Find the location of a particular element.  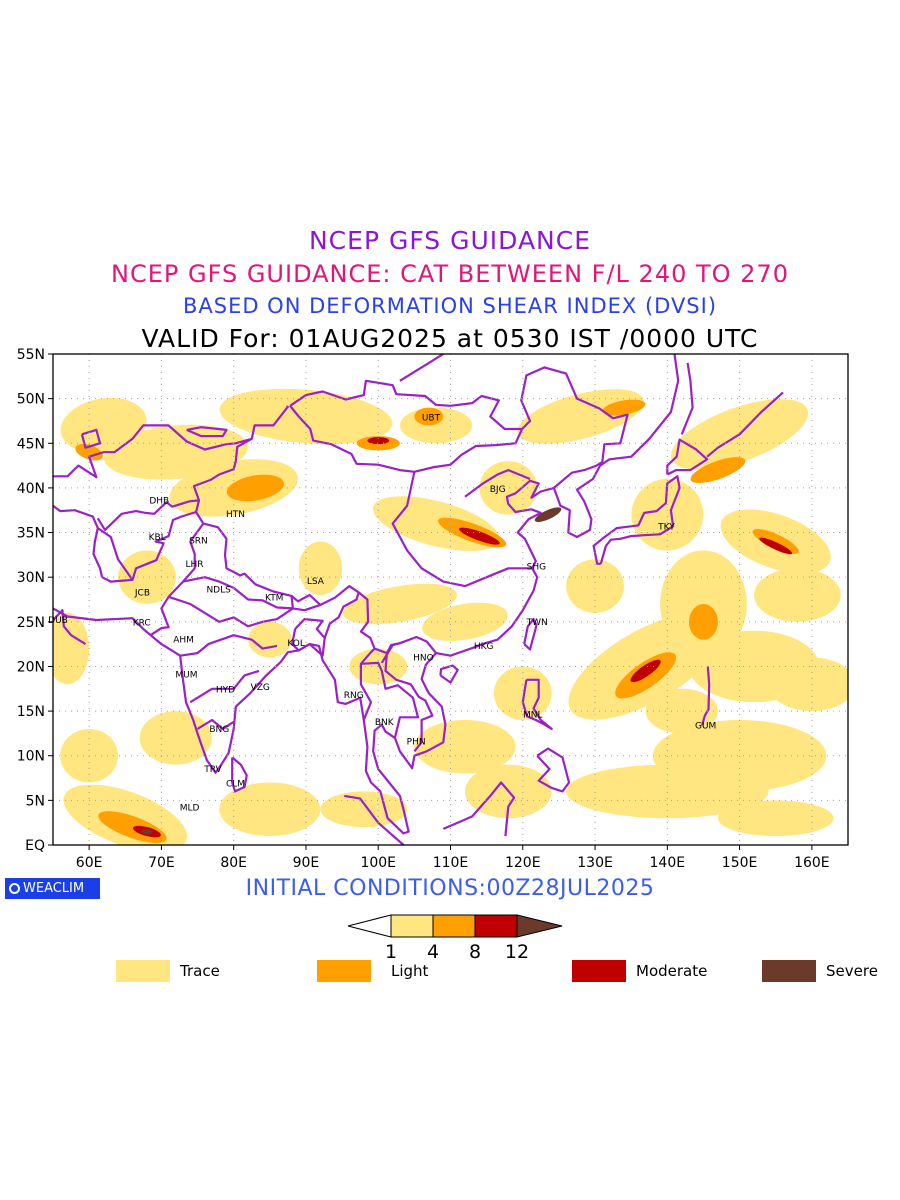

lat-tick-label: 40N is located at coordinates (31, 489).